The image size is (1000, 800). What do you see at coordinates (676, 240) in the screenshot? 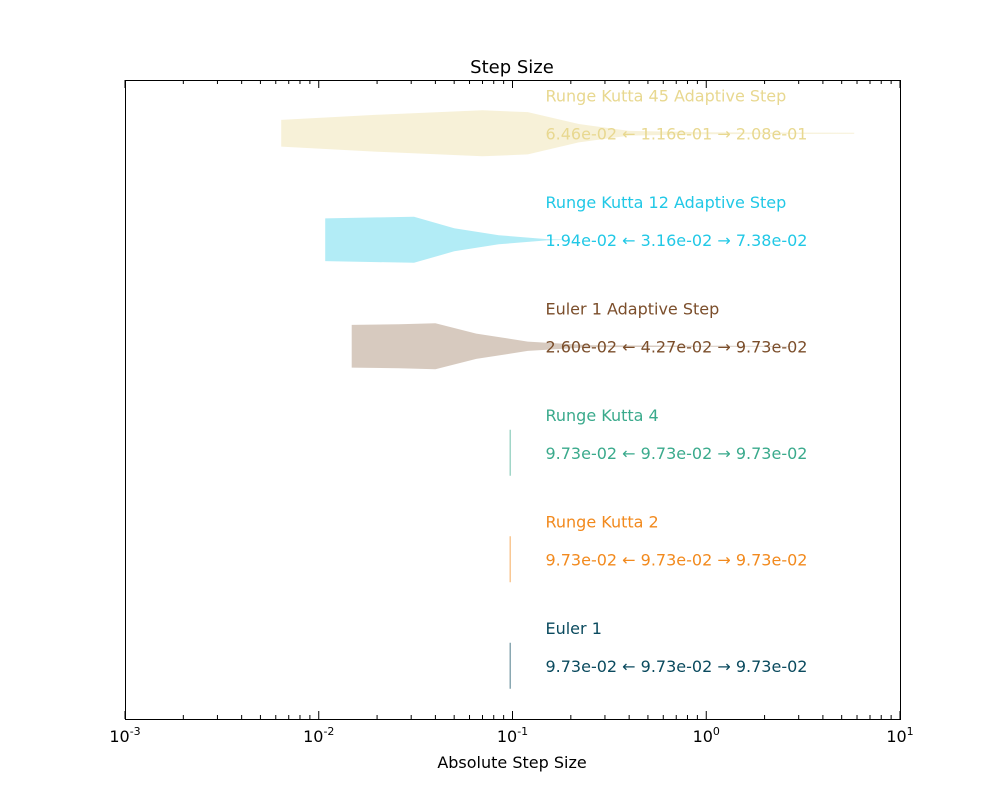
I see `series-stats-label: 1.94e-02 ← 3.16e-02 → 7.38e-02` at bounding box center [676, 240].